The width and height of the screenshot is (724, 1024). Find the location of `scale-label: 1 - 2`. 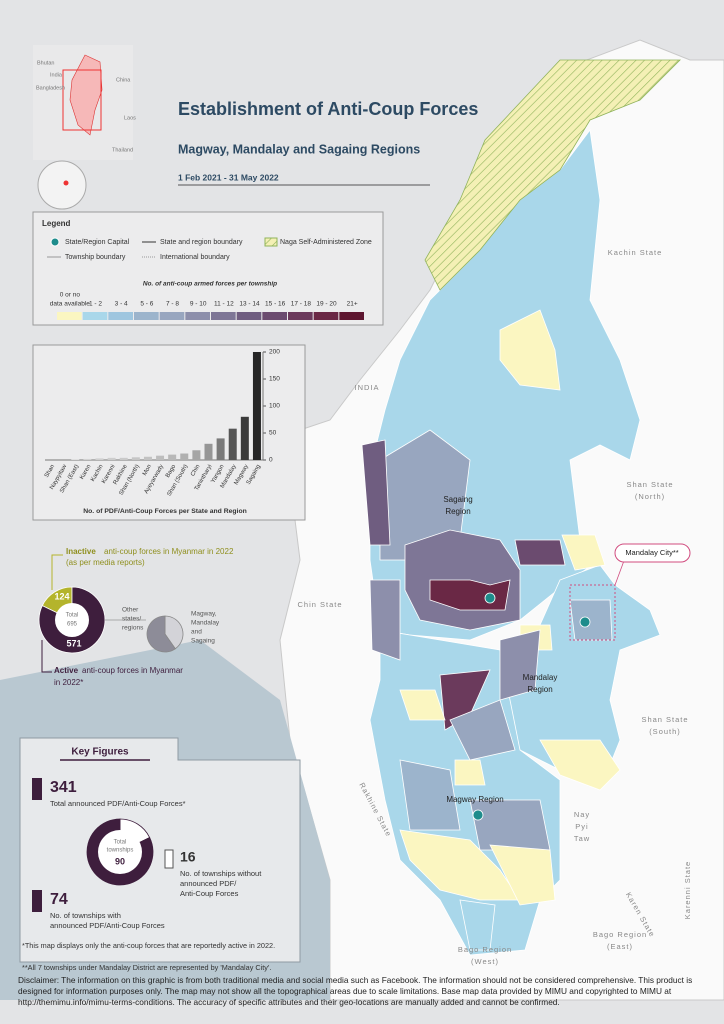

scale-label: 1 - 2 is located at coordinates (95, 304).